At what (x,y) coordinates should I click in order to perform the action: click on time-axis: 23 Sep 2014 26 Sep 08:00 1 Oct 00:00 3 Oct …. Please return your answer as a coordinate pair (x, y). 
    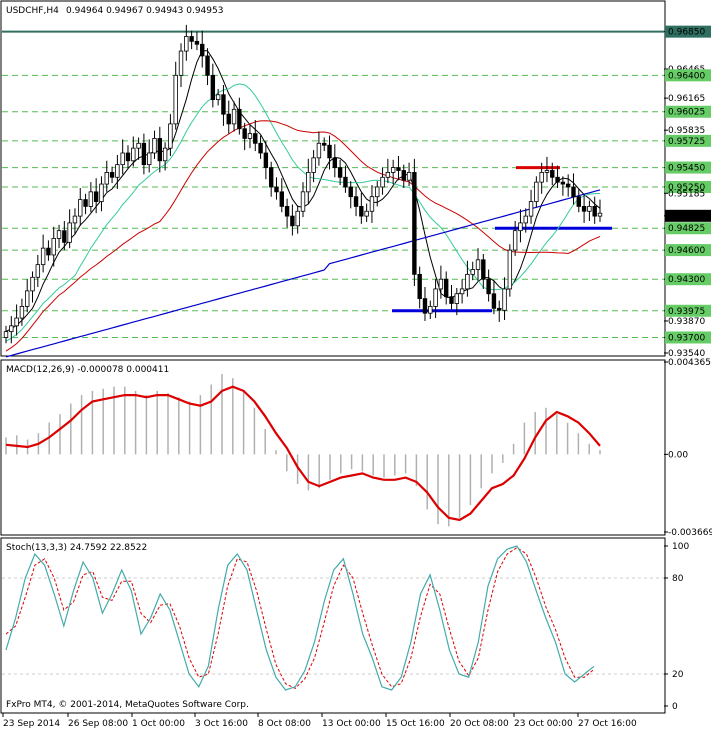
    Looking at the image, I should click on (319, 721).